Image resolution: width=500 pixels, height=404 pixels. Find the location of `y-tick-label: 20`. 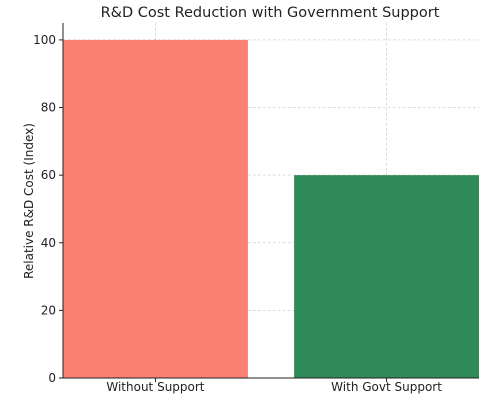

y-tick-label: 20 is located at coordinates (48, 310).